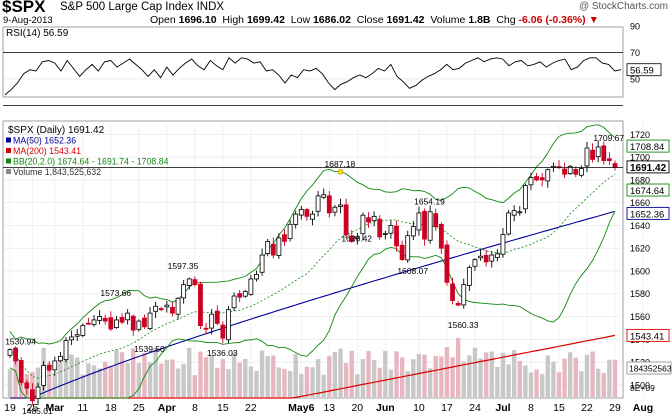  I want to click on price-annotation: 1485.01, so click(37, 410).